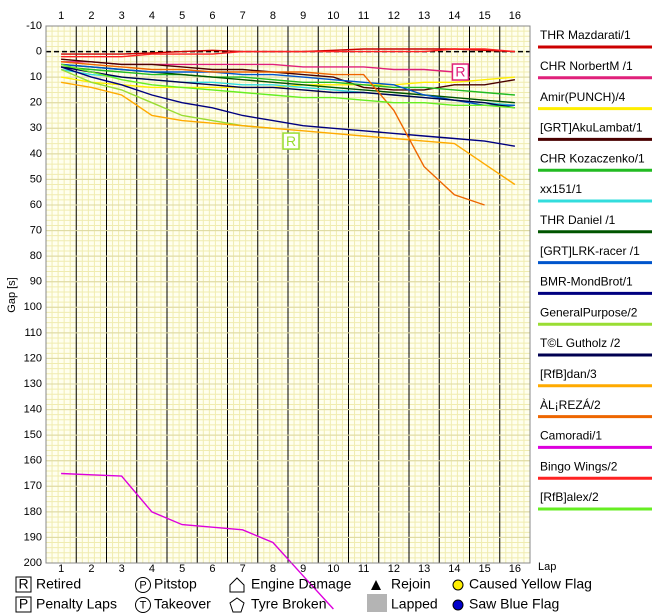 This screenshot has height=616, width=662. Describe the element at coordinates (458, 605) in the screenshot. I see `icon-blue` at that location.